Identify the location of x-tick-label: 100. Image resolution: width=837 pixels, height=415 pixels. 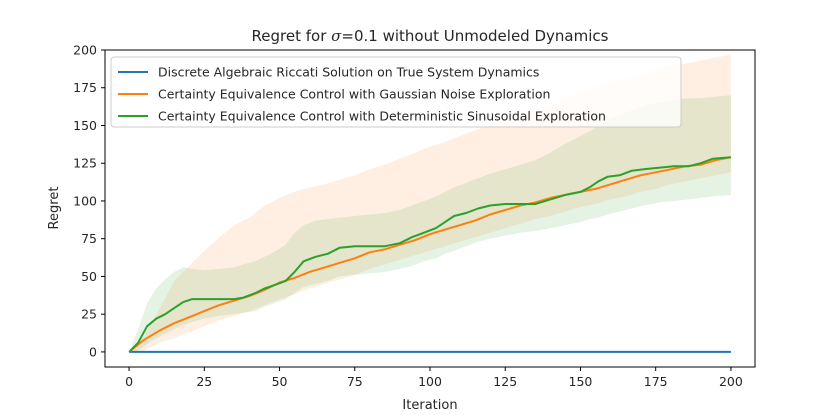
(430, 381).